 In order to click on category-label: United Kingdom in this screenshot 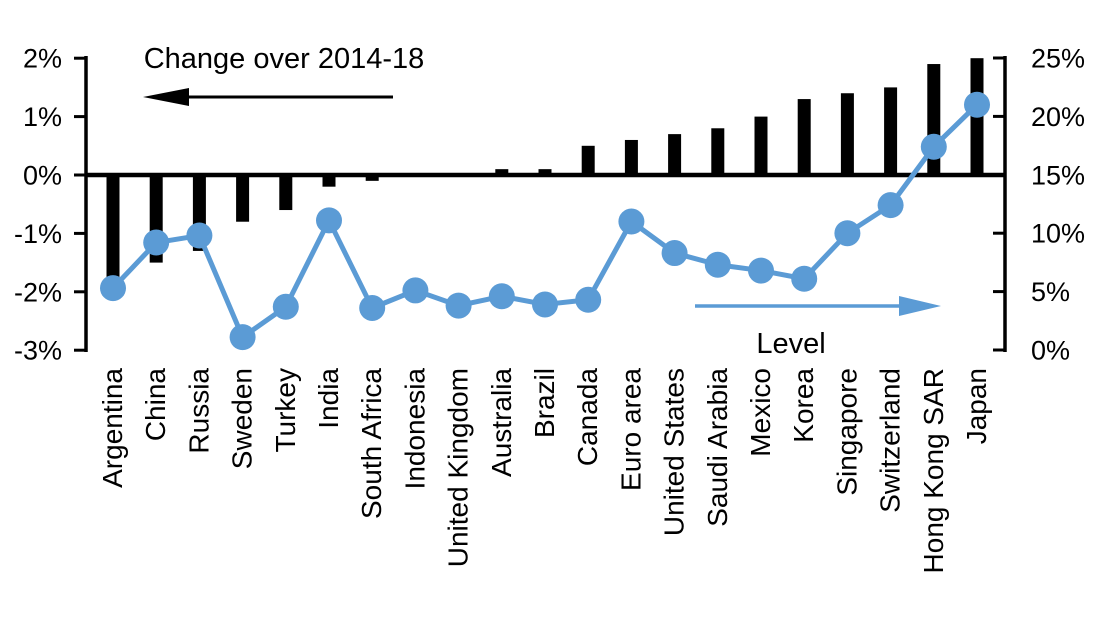, I will do `click(458, 467)`.